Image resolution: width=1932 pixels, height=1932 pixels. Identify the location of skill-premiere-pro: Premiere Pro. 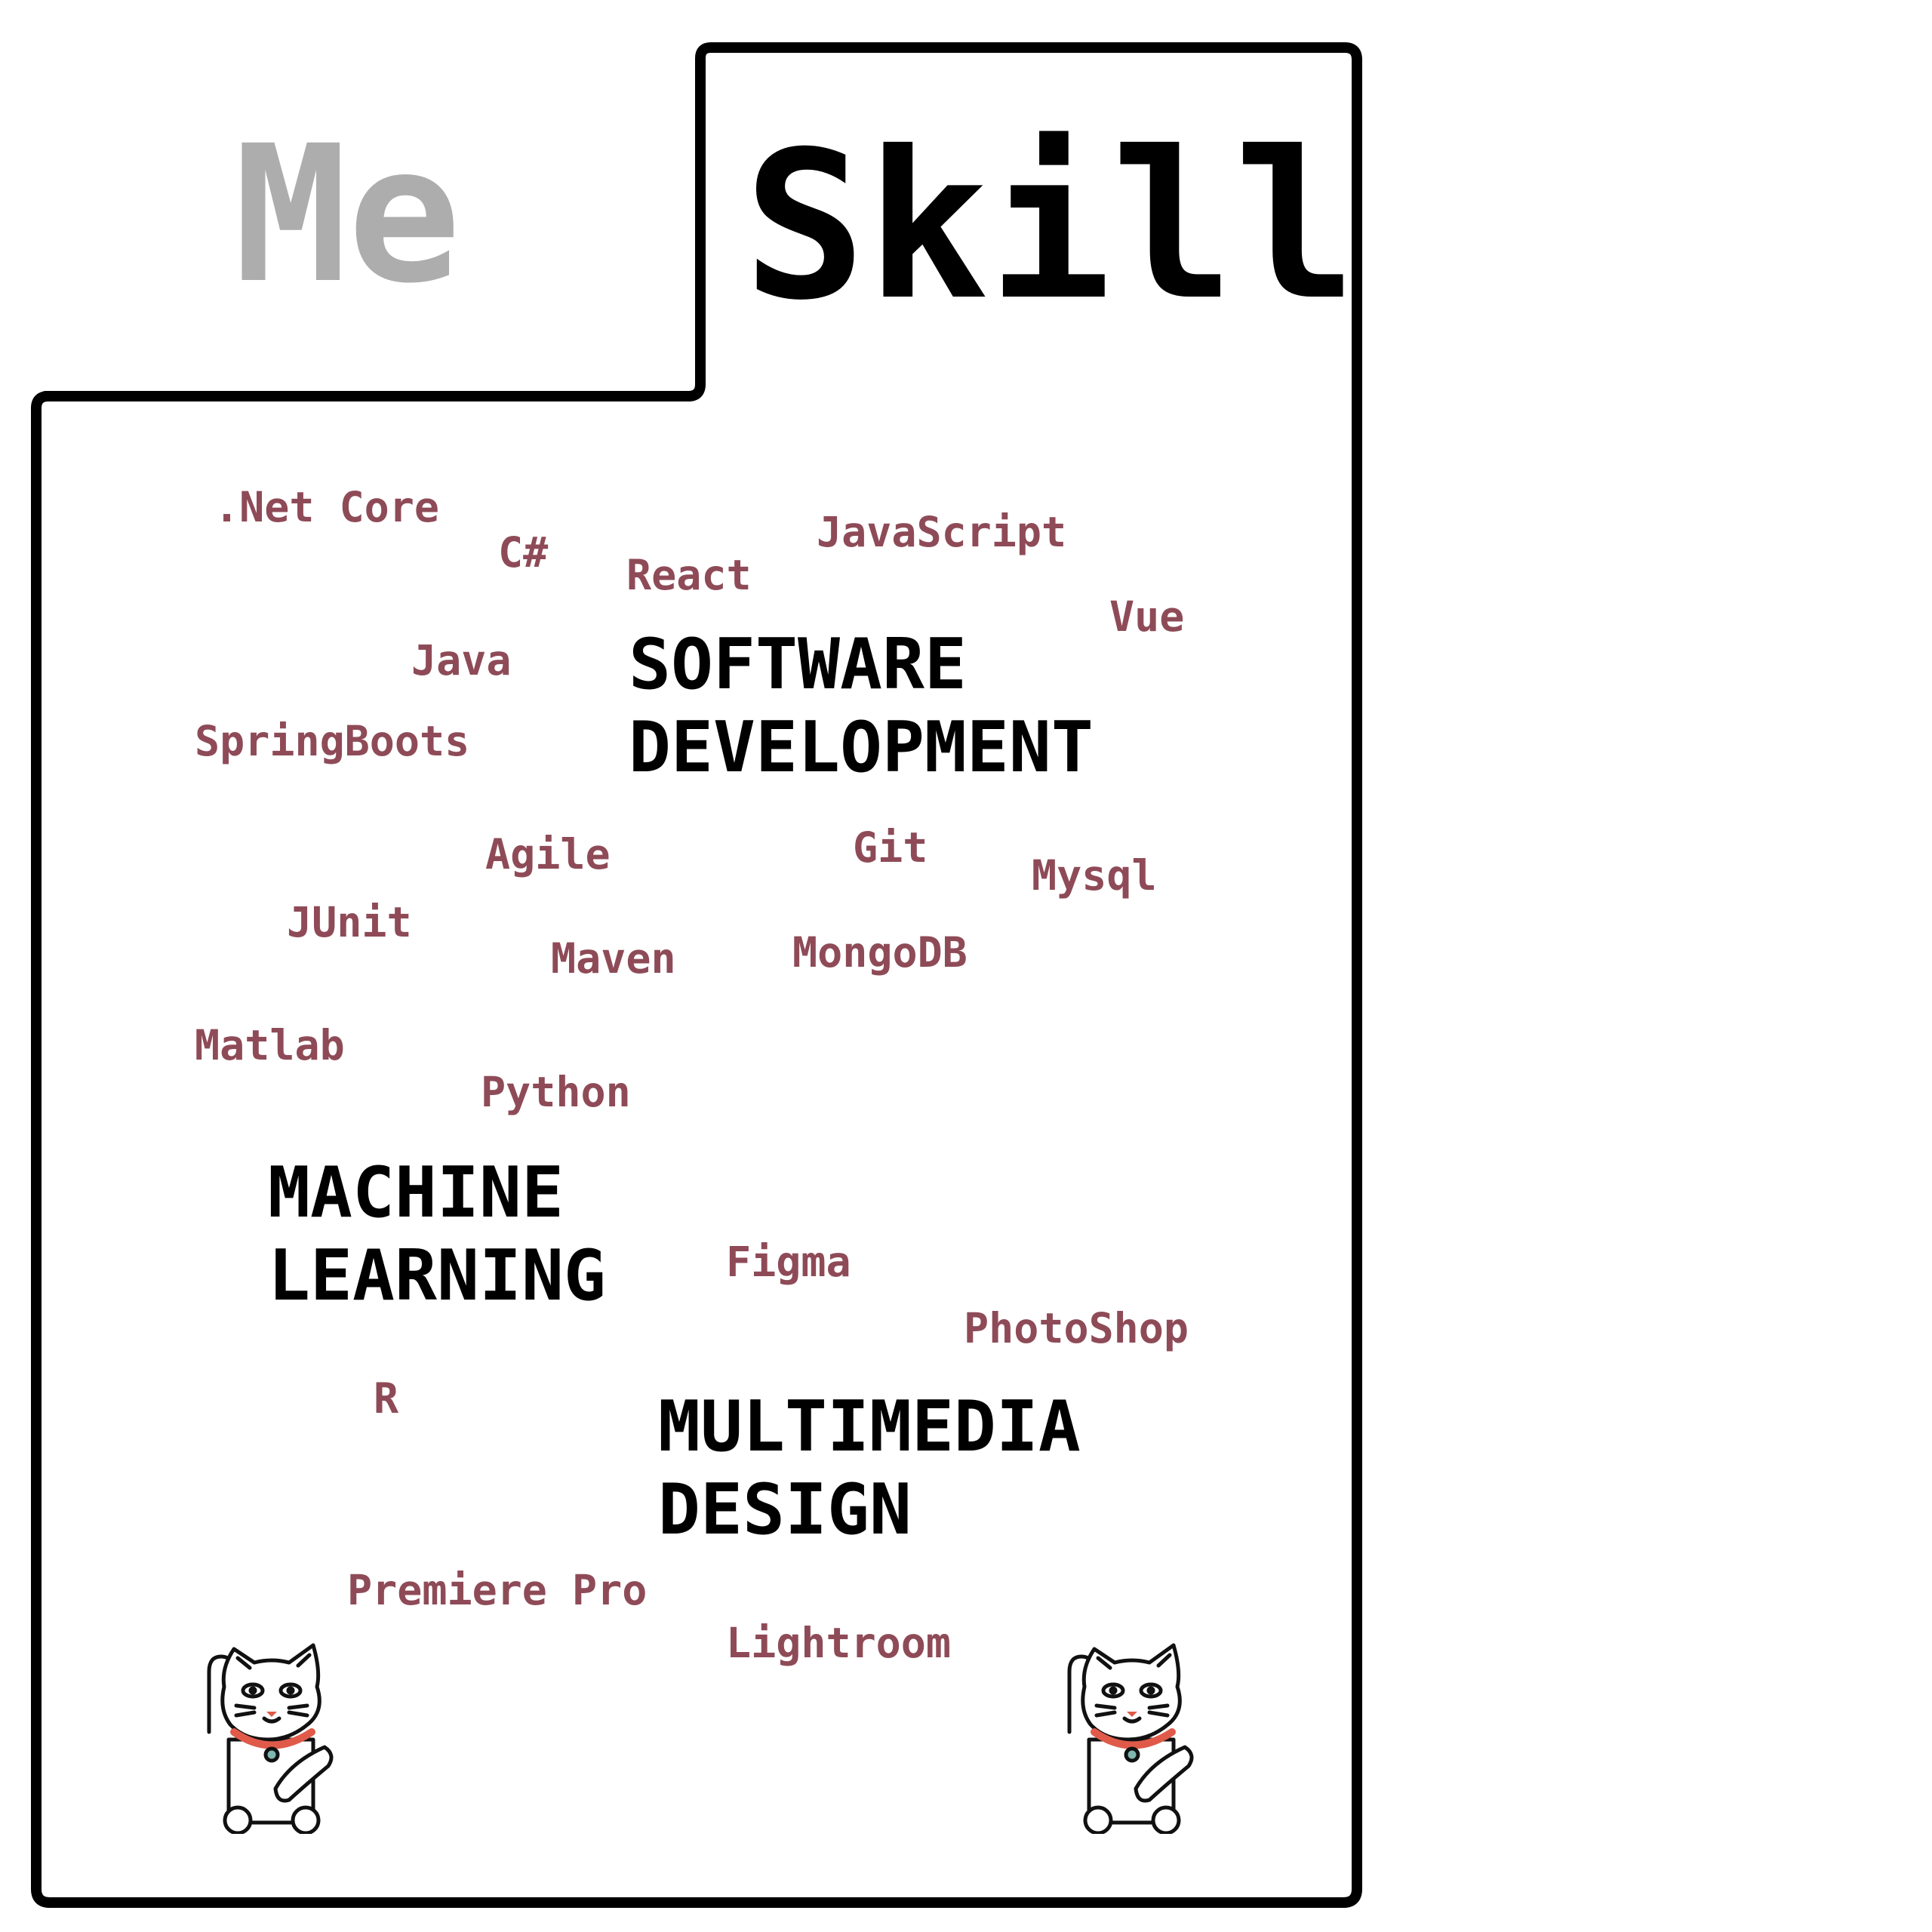
(497, 1590).